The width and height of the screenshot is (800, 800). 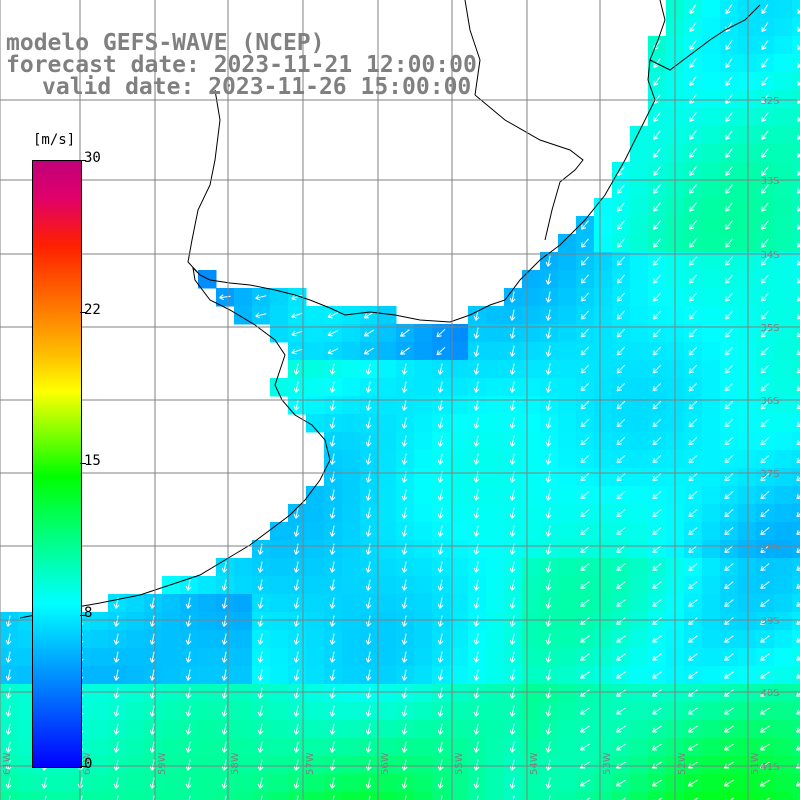 I want to click on border-line, so click(x=204, y=182).